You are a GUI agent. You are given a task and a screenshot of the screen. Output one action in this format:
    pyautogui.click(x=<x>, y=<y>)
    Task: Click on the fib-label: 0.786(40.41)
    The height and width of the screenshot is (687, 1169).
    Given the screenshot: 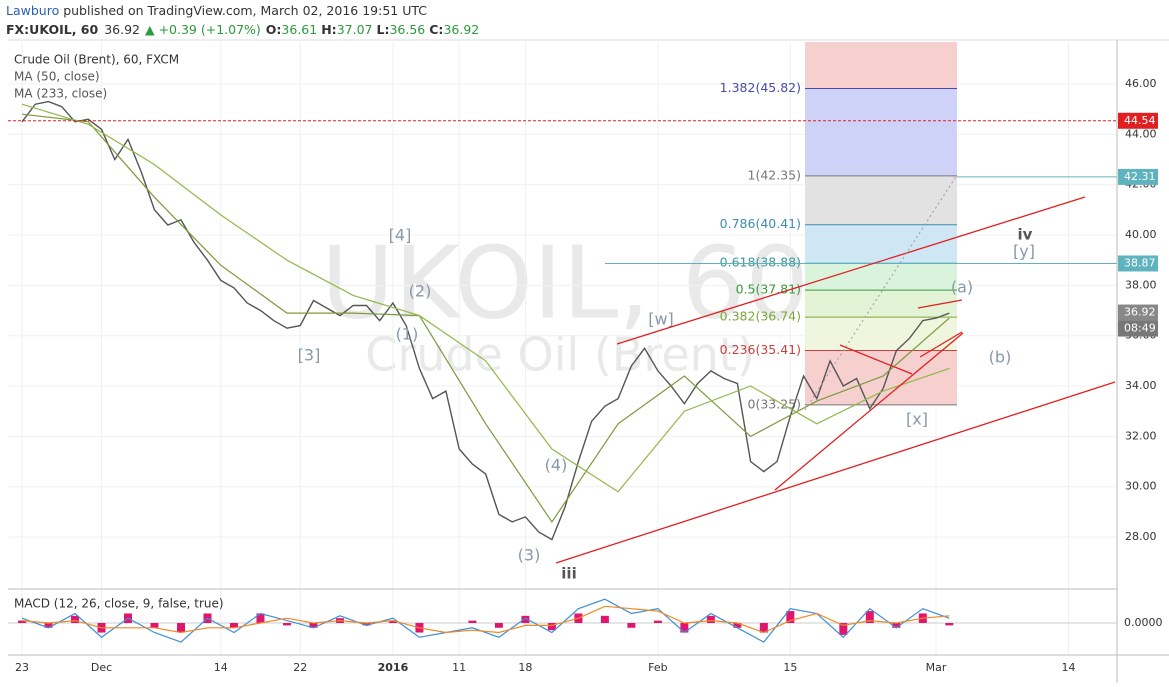 What is the action you would take?
    pyautogui.click(x=760, y=223)
    